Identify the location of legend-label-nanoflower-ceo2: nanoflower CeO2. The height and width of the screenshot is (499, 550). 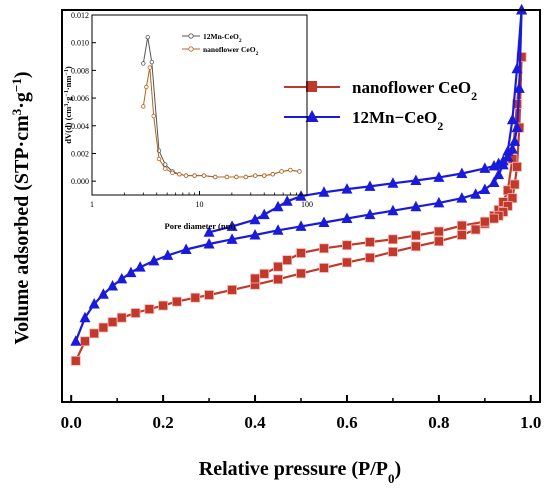
(414, 90).